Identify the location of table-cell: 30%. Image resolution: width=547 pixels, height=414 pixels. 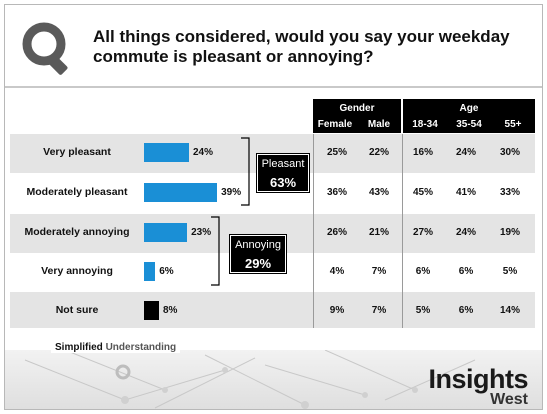
(509, 152).